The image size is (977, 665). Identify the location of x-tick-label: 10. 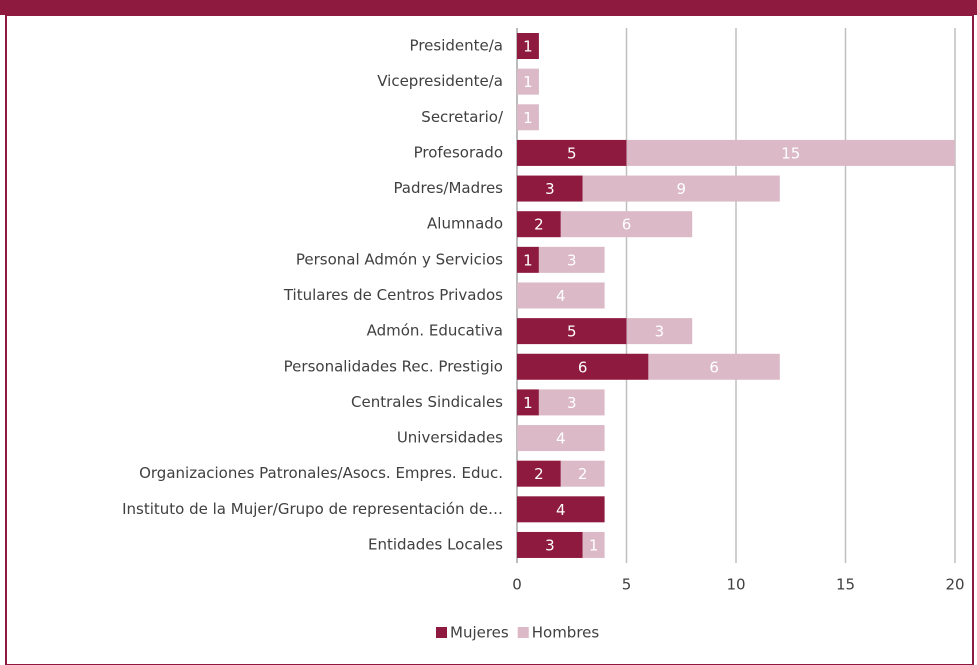
(735, 585).